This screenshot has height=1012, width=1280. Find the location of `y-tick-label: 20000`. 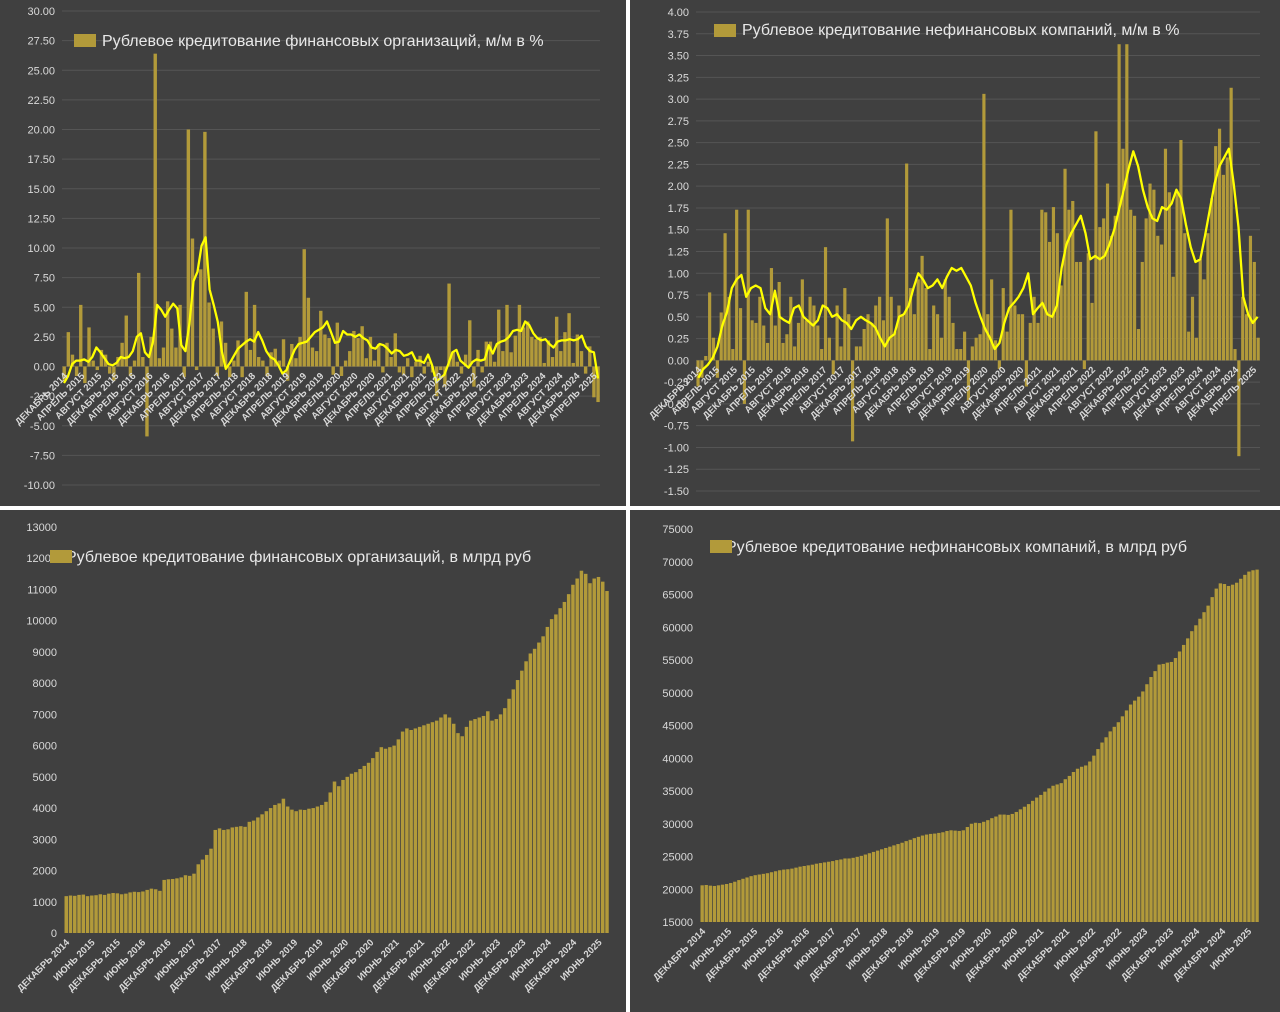

y-tick-label: 20000 is located at coordinates (677, 890).